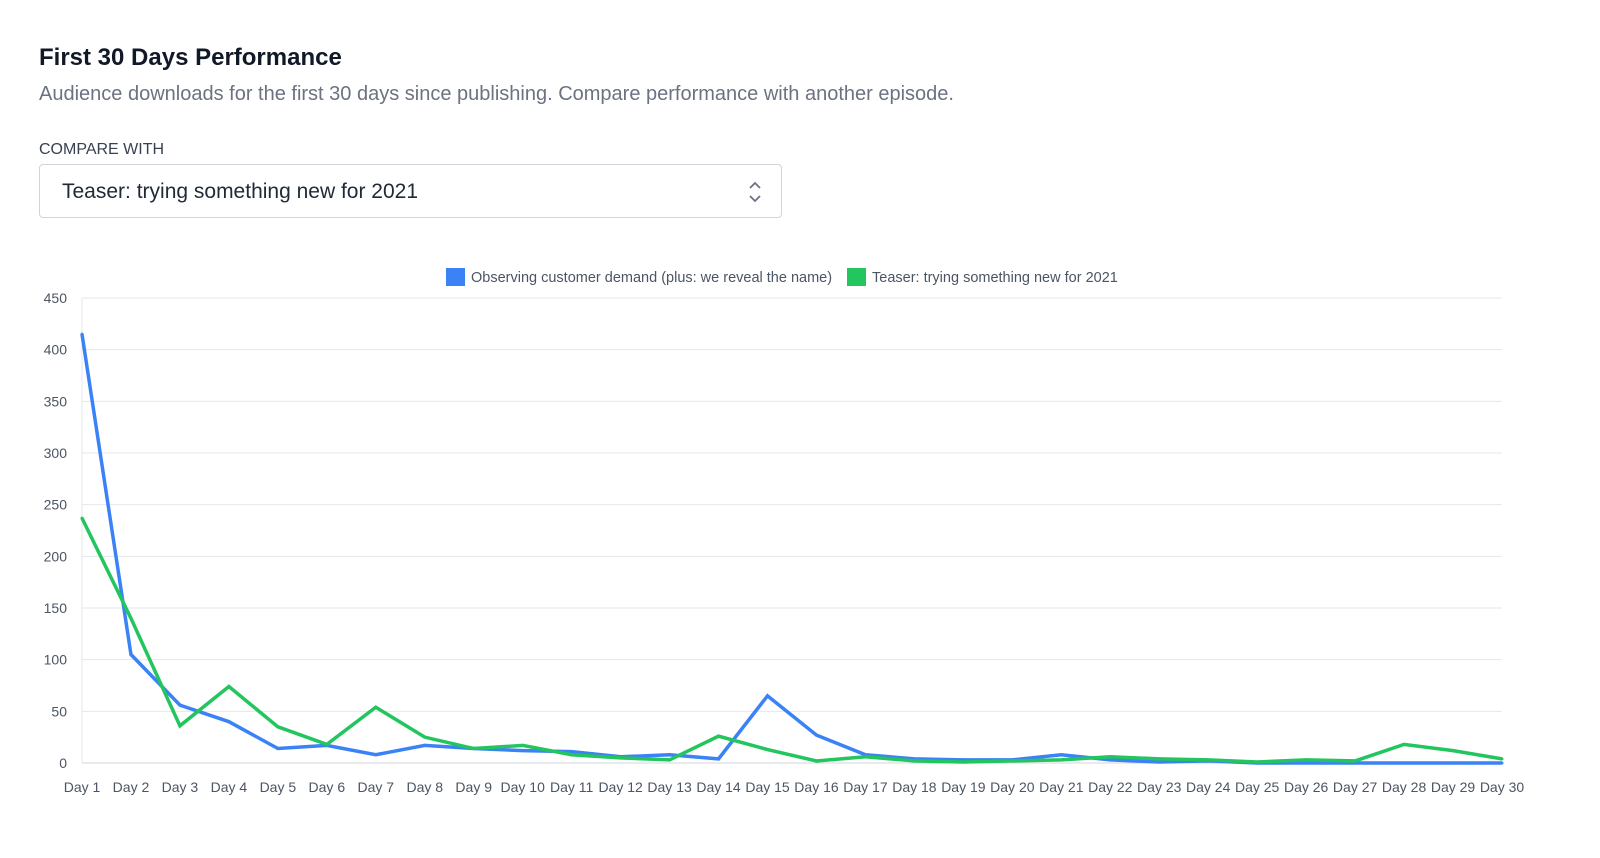  I want to click on x-tick-label: Day 21, so click(1061, 787).